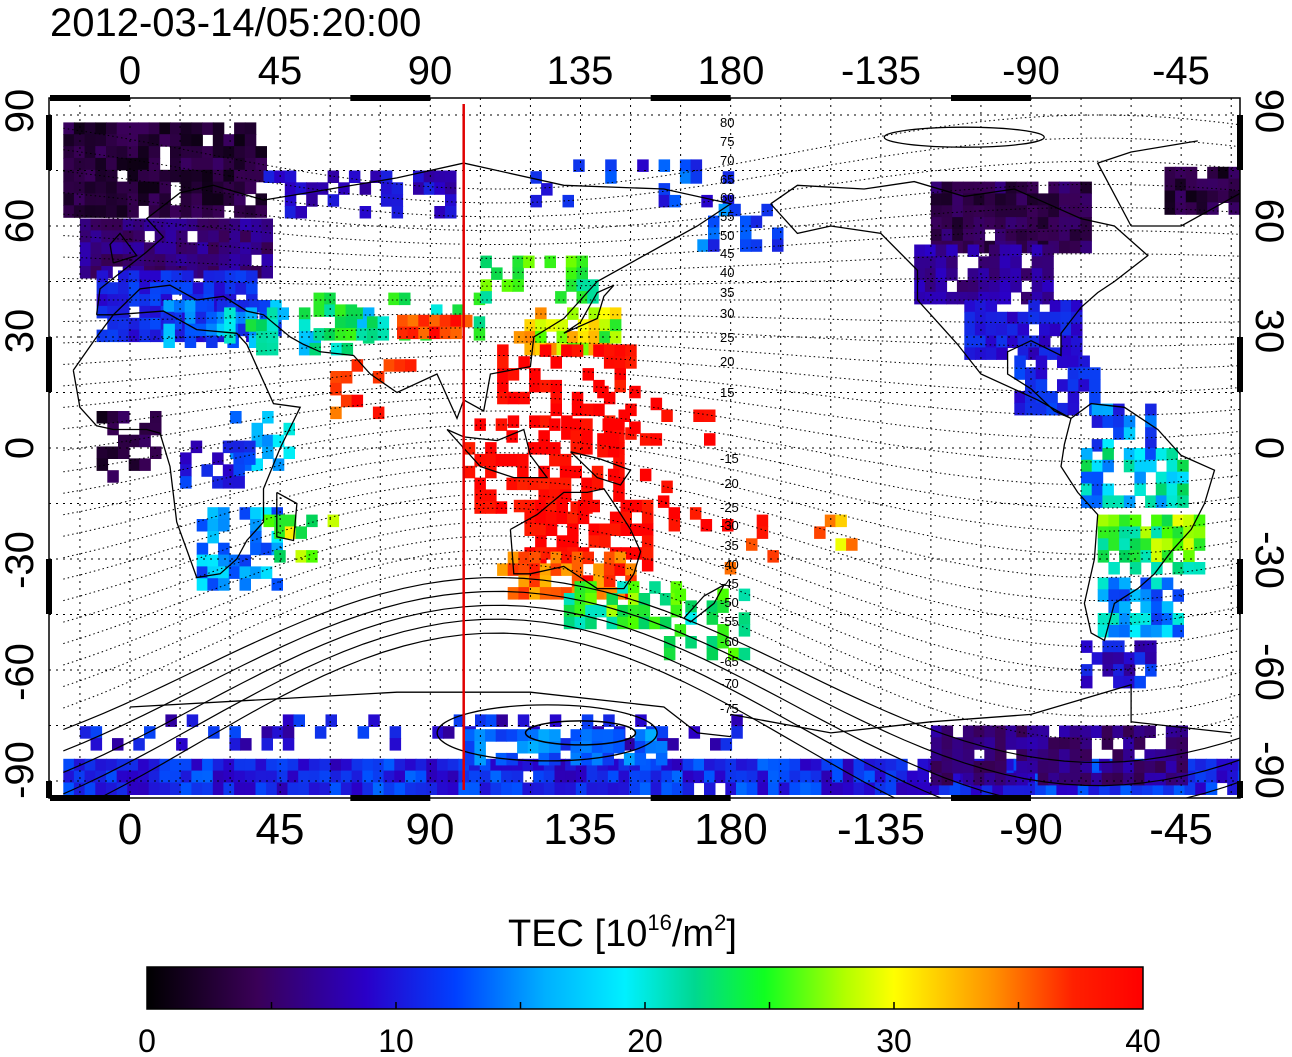 Image resolution: width=1292 pixels, height=1057 pixels. What do you see at coordinates (1269, 111) in the screenshot?
I see `lat-tick-label-right: 90` at bounding box center [1269, 111].